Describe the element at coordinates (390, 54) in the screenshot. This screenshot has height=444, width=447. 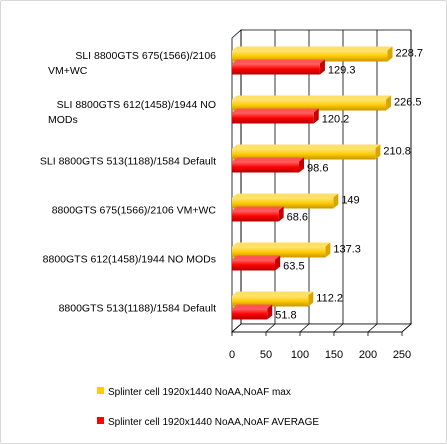
I see `bar-max-0-end` at that location.